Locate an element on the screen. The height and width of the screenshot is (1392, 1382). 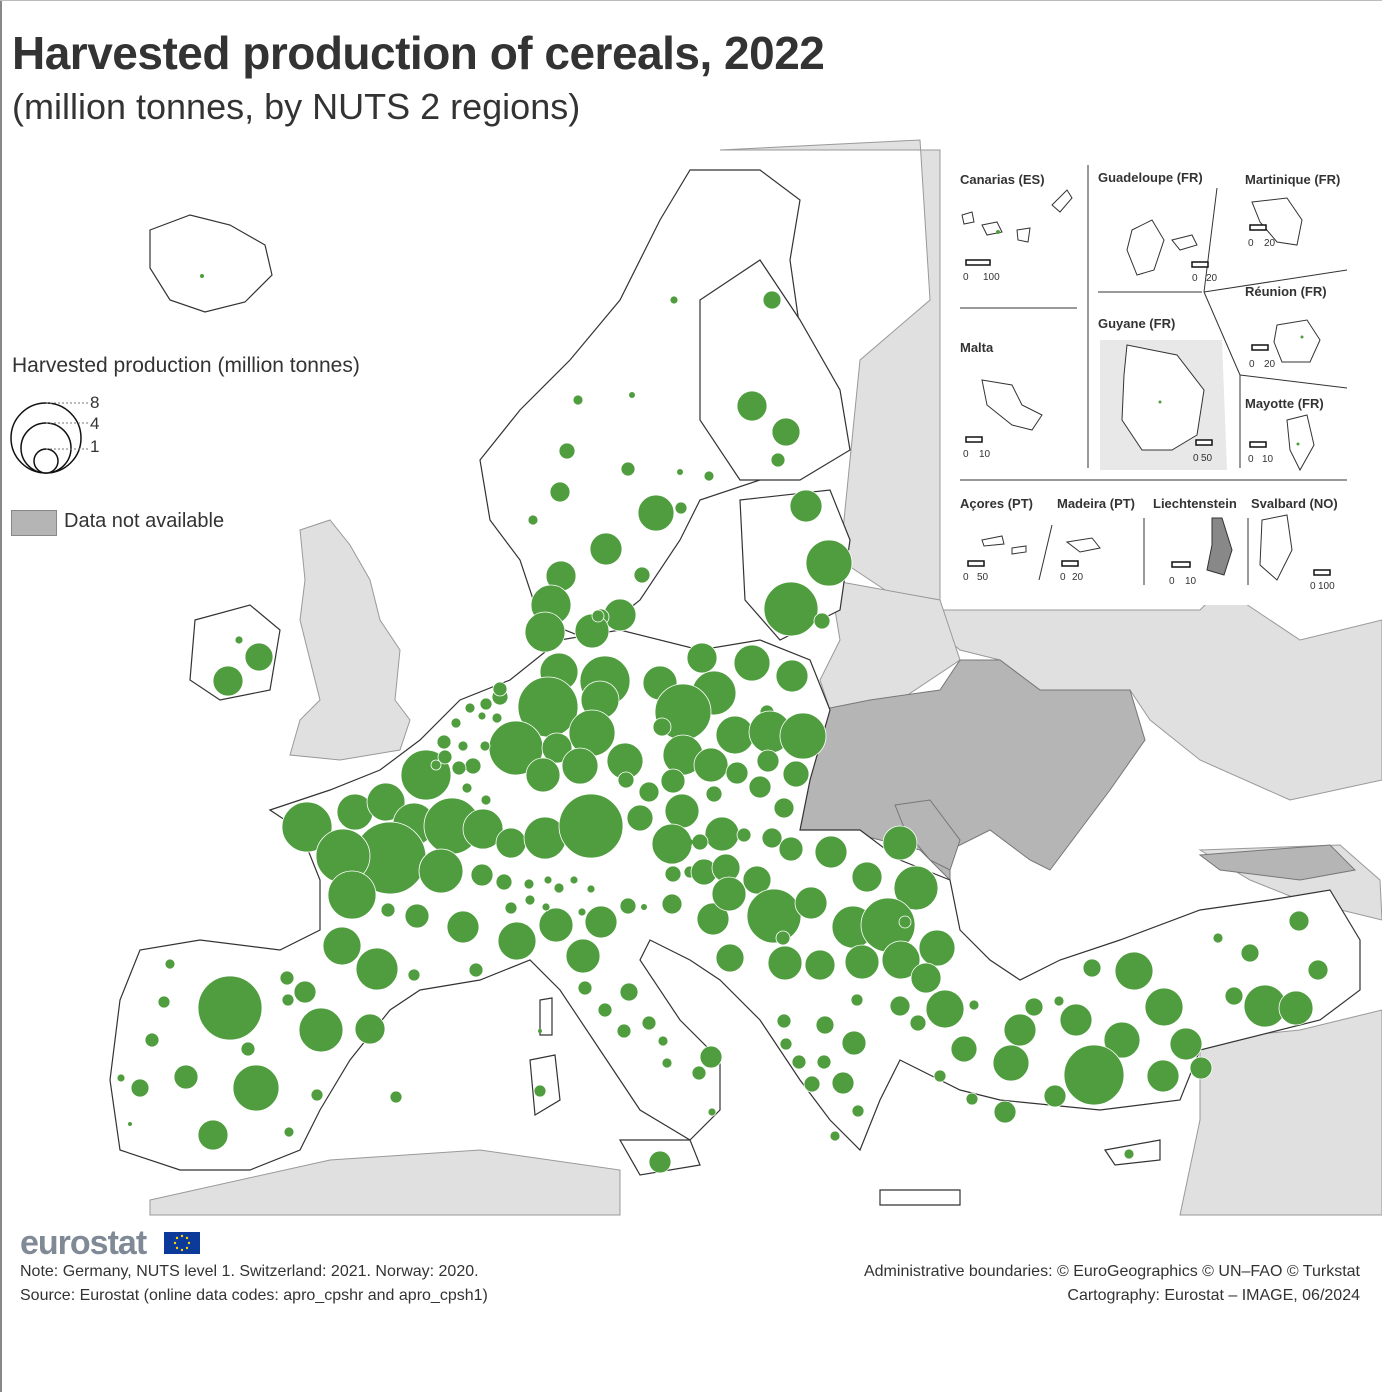
legend-value-1: 1 is located at coordinates (95, 446).